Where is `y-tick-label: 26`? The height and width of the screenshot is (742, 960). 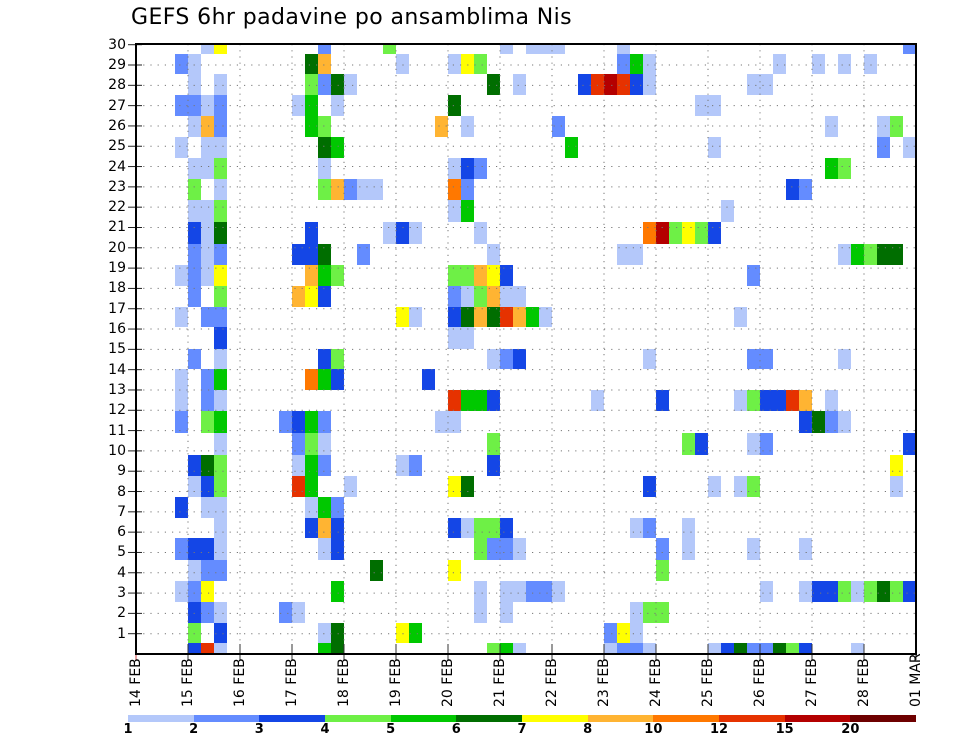 y-tick-label: 26 is located at coordinates (117, 125).